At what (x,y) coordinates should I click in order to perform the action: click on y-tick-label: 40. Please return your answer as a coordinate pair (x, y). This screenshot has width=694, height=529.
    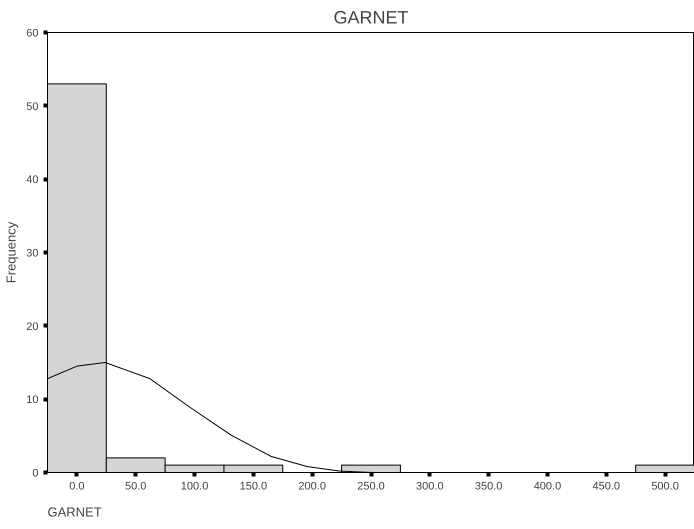
    Looking at the image, I should click on (32, 180).